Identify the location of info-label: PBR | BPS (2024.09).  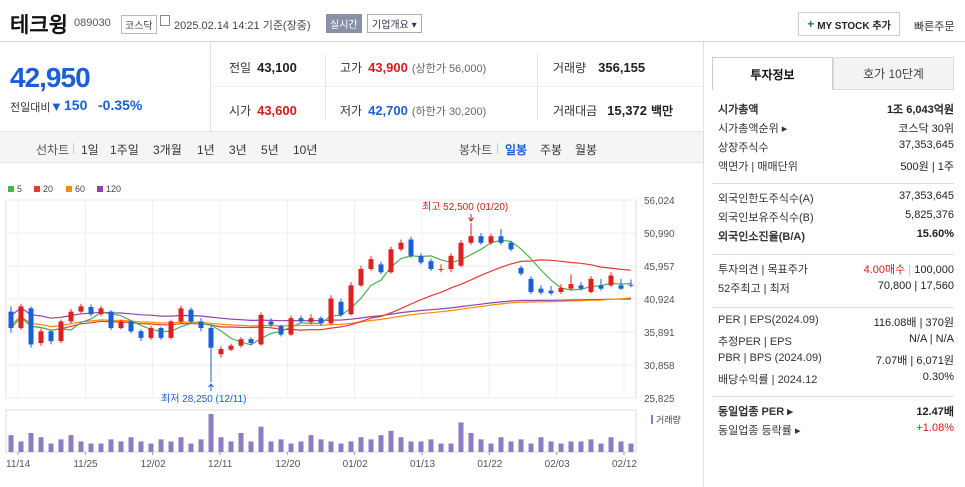
(770, 358).